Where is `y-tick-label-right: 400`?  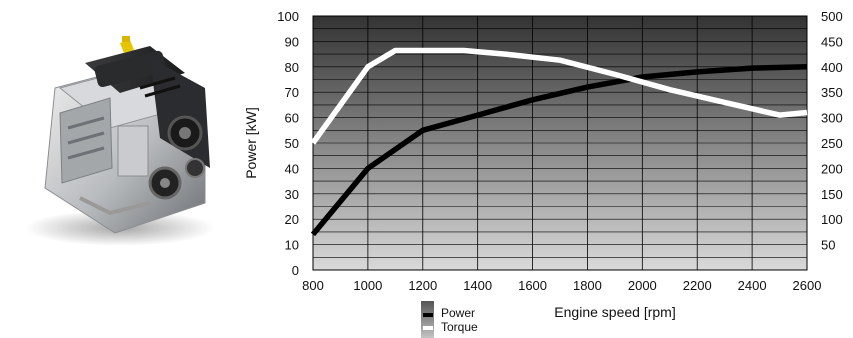
y-tick-label-right: 400 is located at coordinates (832, 67).